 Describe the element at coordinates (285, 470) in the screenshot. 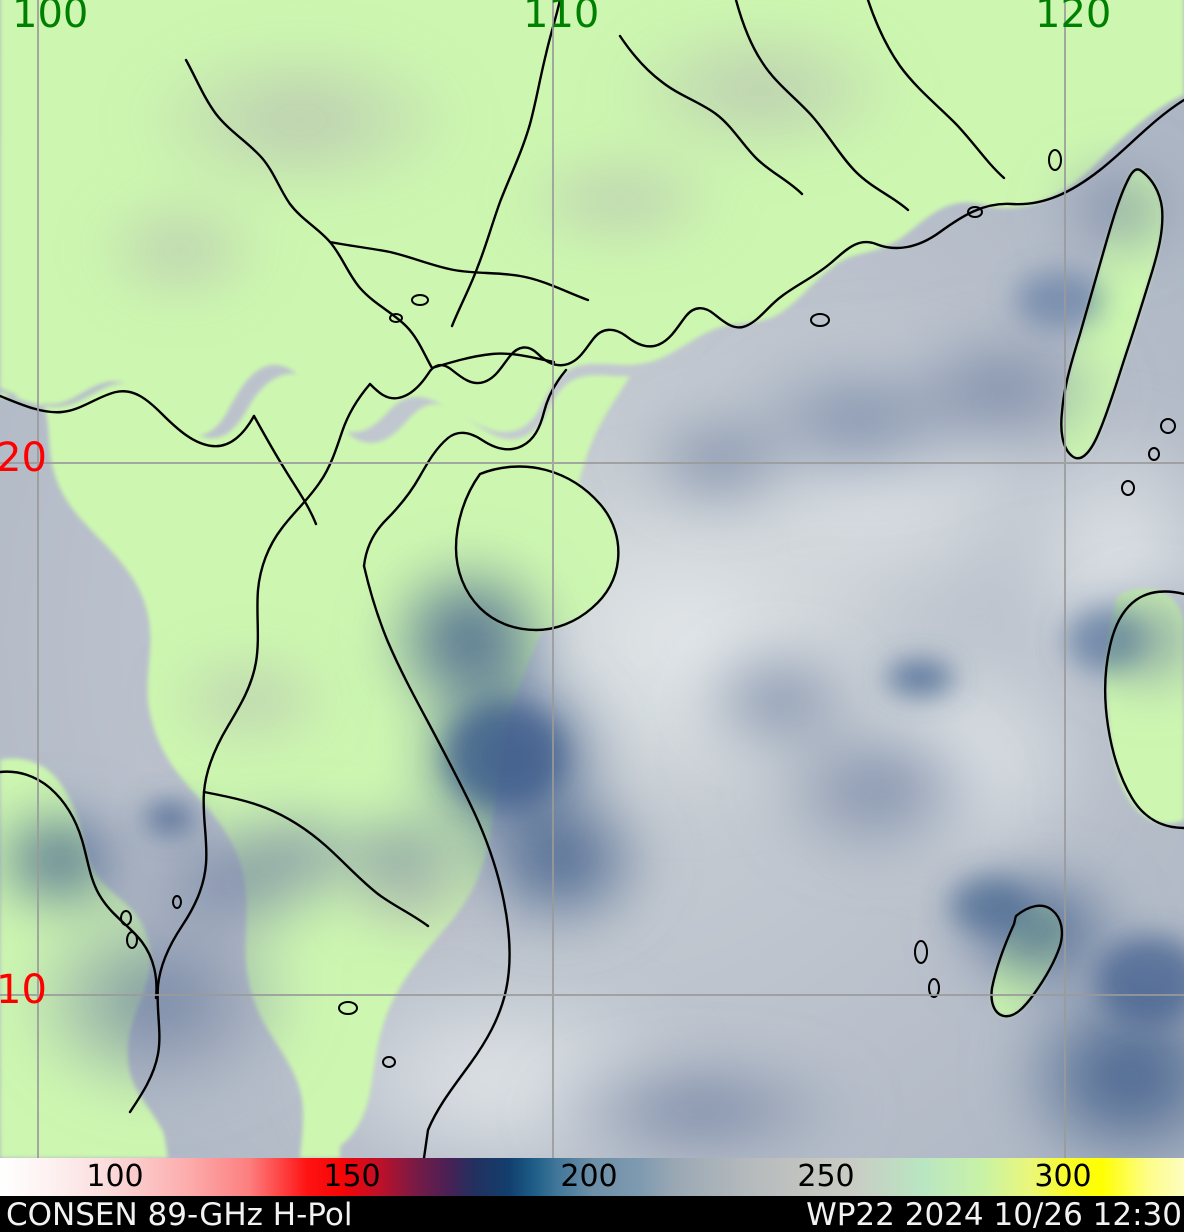

I see `laos-vietnam-border` at that location.